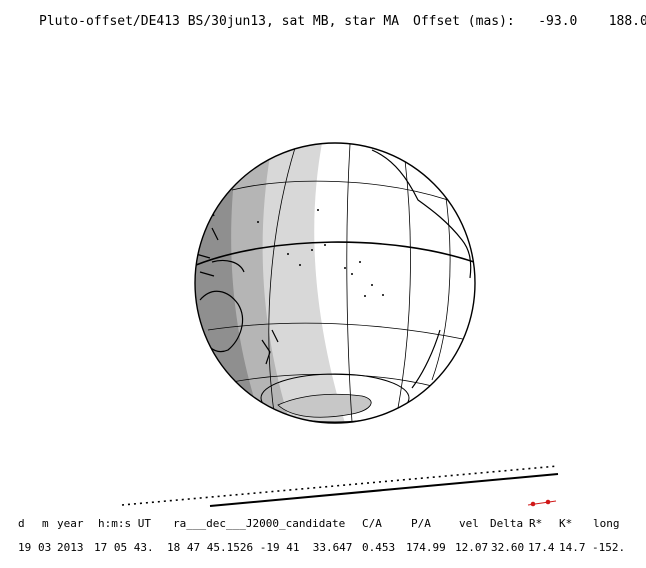 This screenshot has height=568, width=646. I want to click on col-header-year: year, so click(70, 523).